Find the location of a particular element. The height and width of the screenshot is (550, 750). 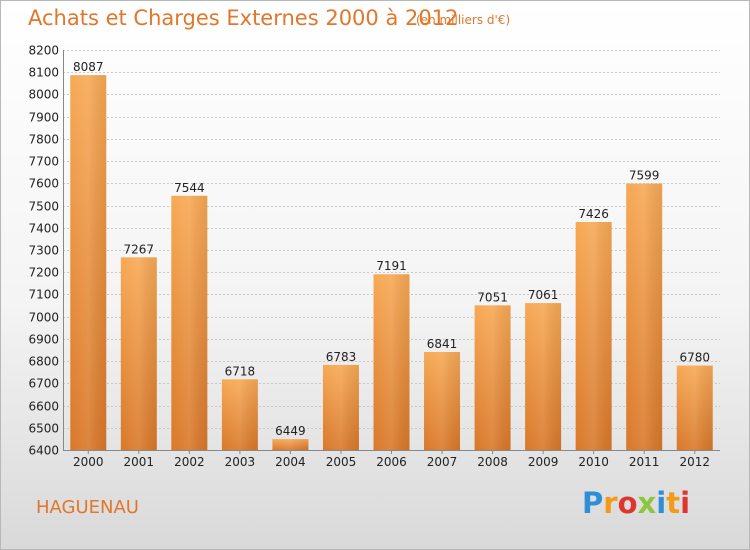

x-tick-label: 2002 is located at coordinates (189, 462).